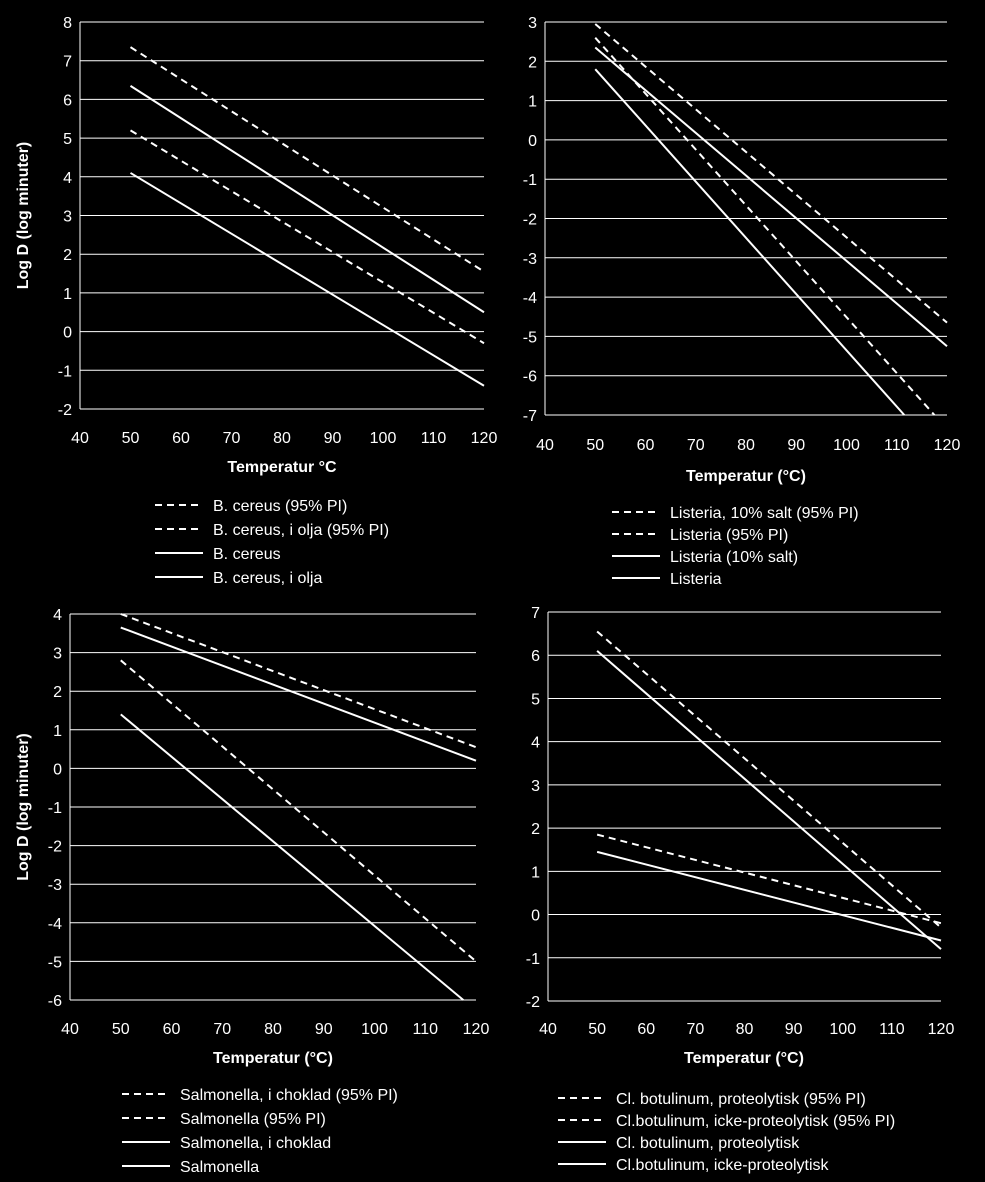  I want to click on chart4-y-tick-label: 2, so click(535, 829).